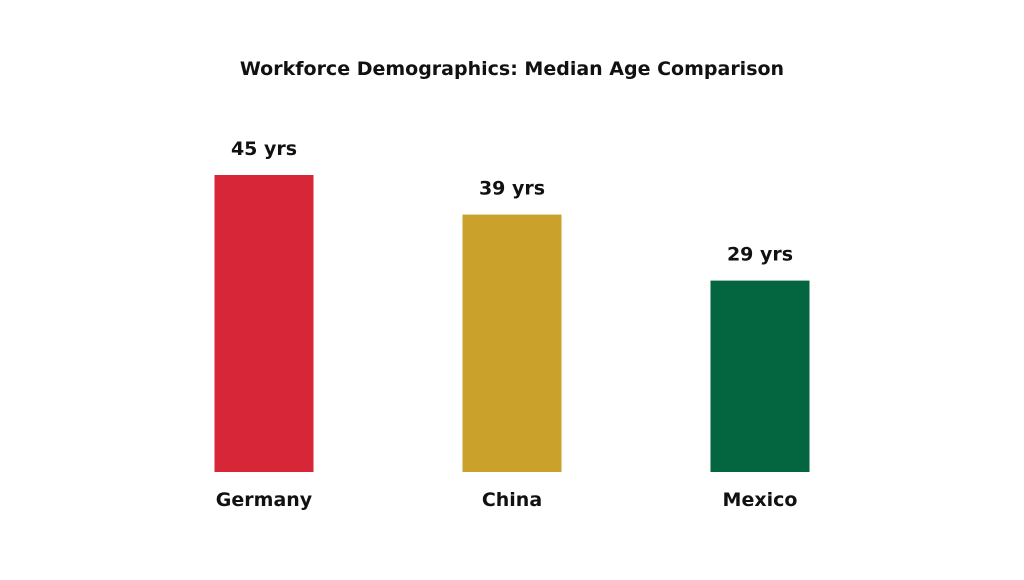 The image size is (1024, 580). I want to click on category-label-china: China, so click(512, 500).